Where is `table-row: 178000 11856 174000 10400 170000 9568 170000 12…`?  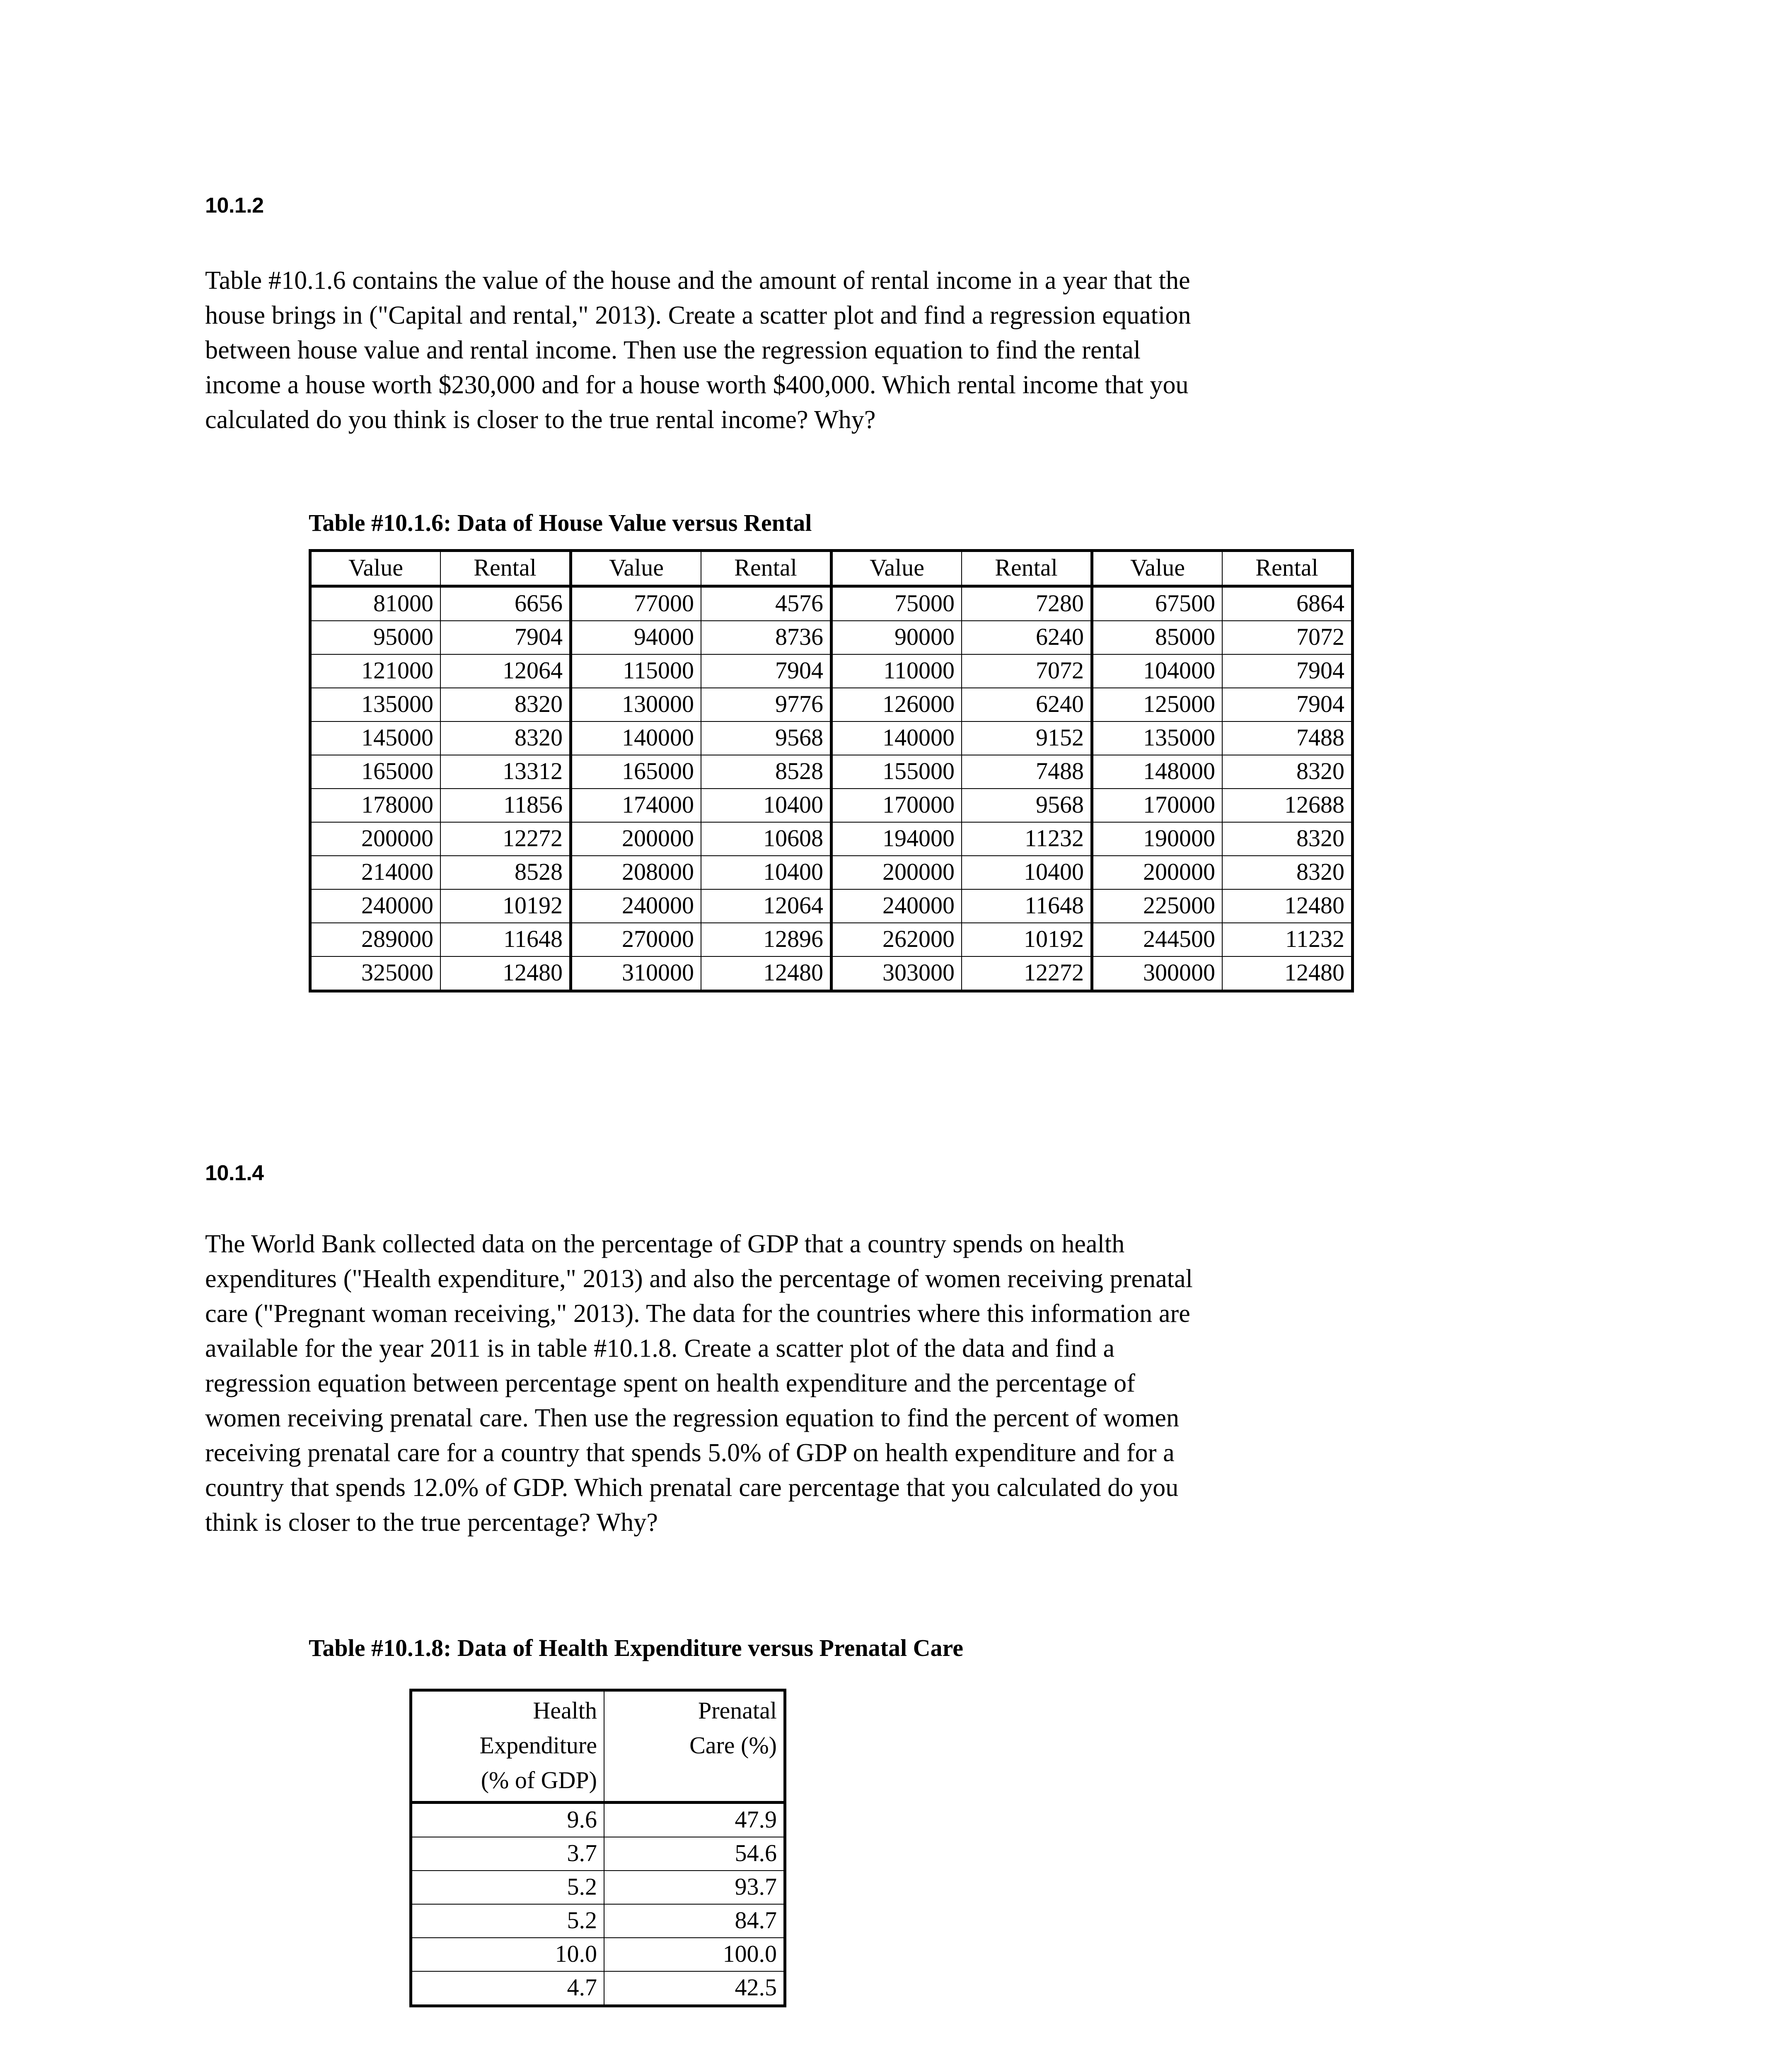
table-row: 178000 11856 174000 10400 170000 9568 170000 12… is located at coordinates (832, 805).